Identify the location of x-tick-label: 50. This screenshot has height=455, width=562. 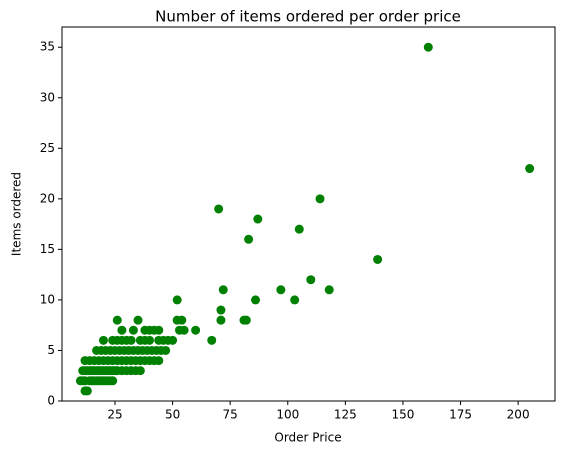
(172, 415).